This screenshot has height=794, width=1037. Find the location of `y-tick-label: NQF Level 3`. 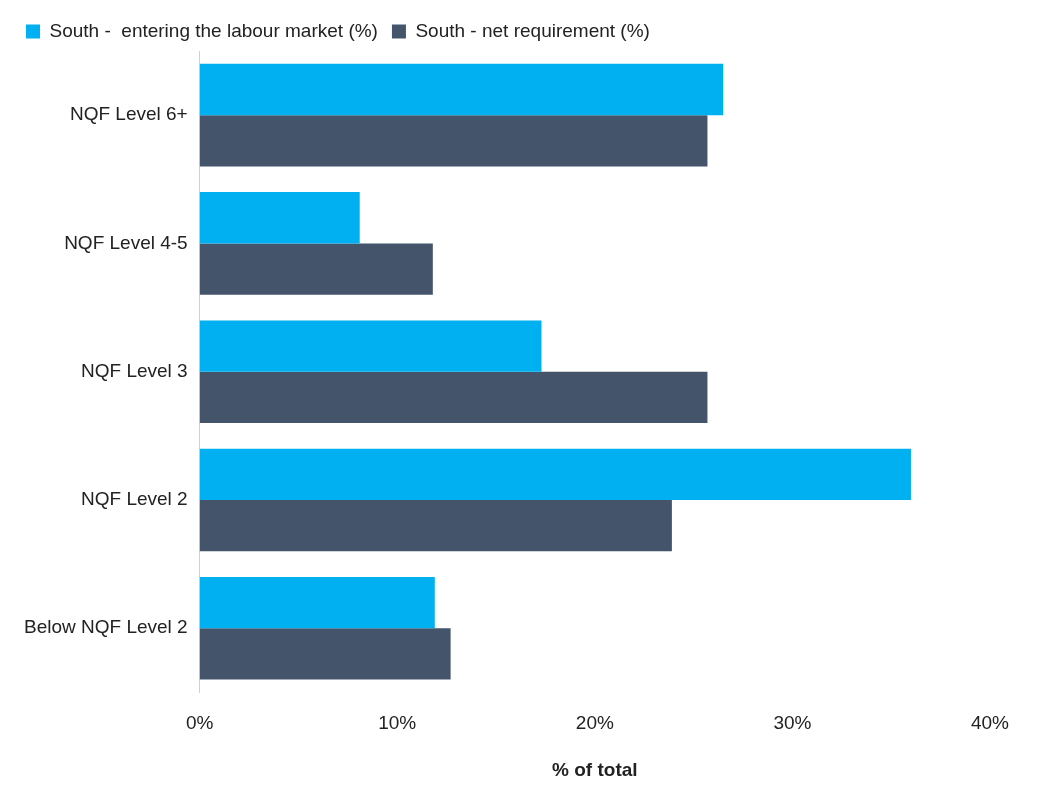

y-tick-label: NQF Level 3 is located at coordinates (134, 370).